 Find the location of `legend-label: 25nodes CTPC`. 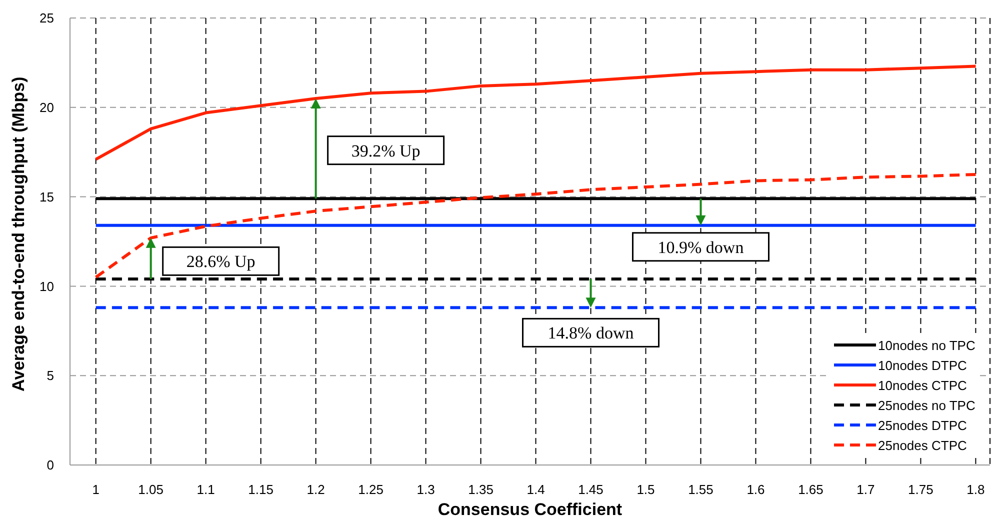

legend-label: 25nodes CTPC is located at coordinates (922, 445).